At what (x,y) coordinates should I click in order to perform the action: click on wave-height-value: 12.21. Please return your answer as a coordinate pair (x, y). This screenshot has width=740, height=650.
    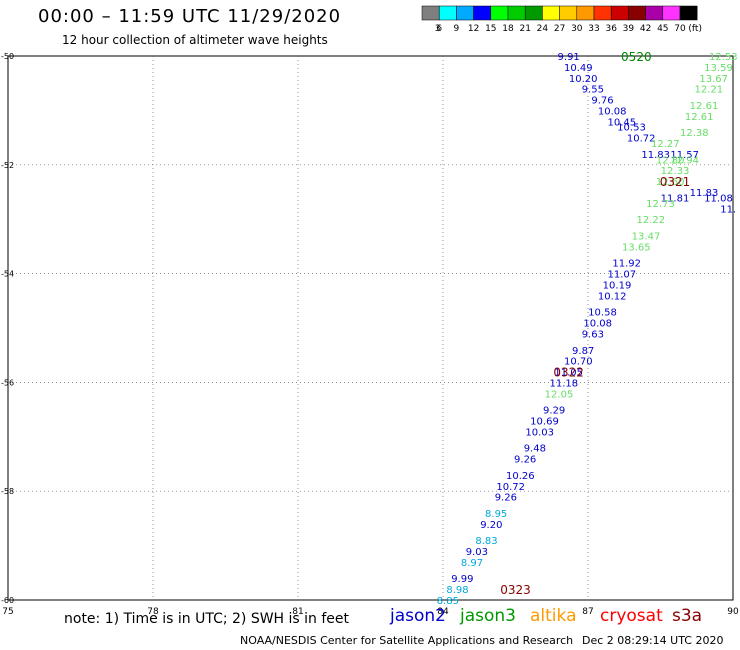
    Looking at the image, I should click on (709, 90).